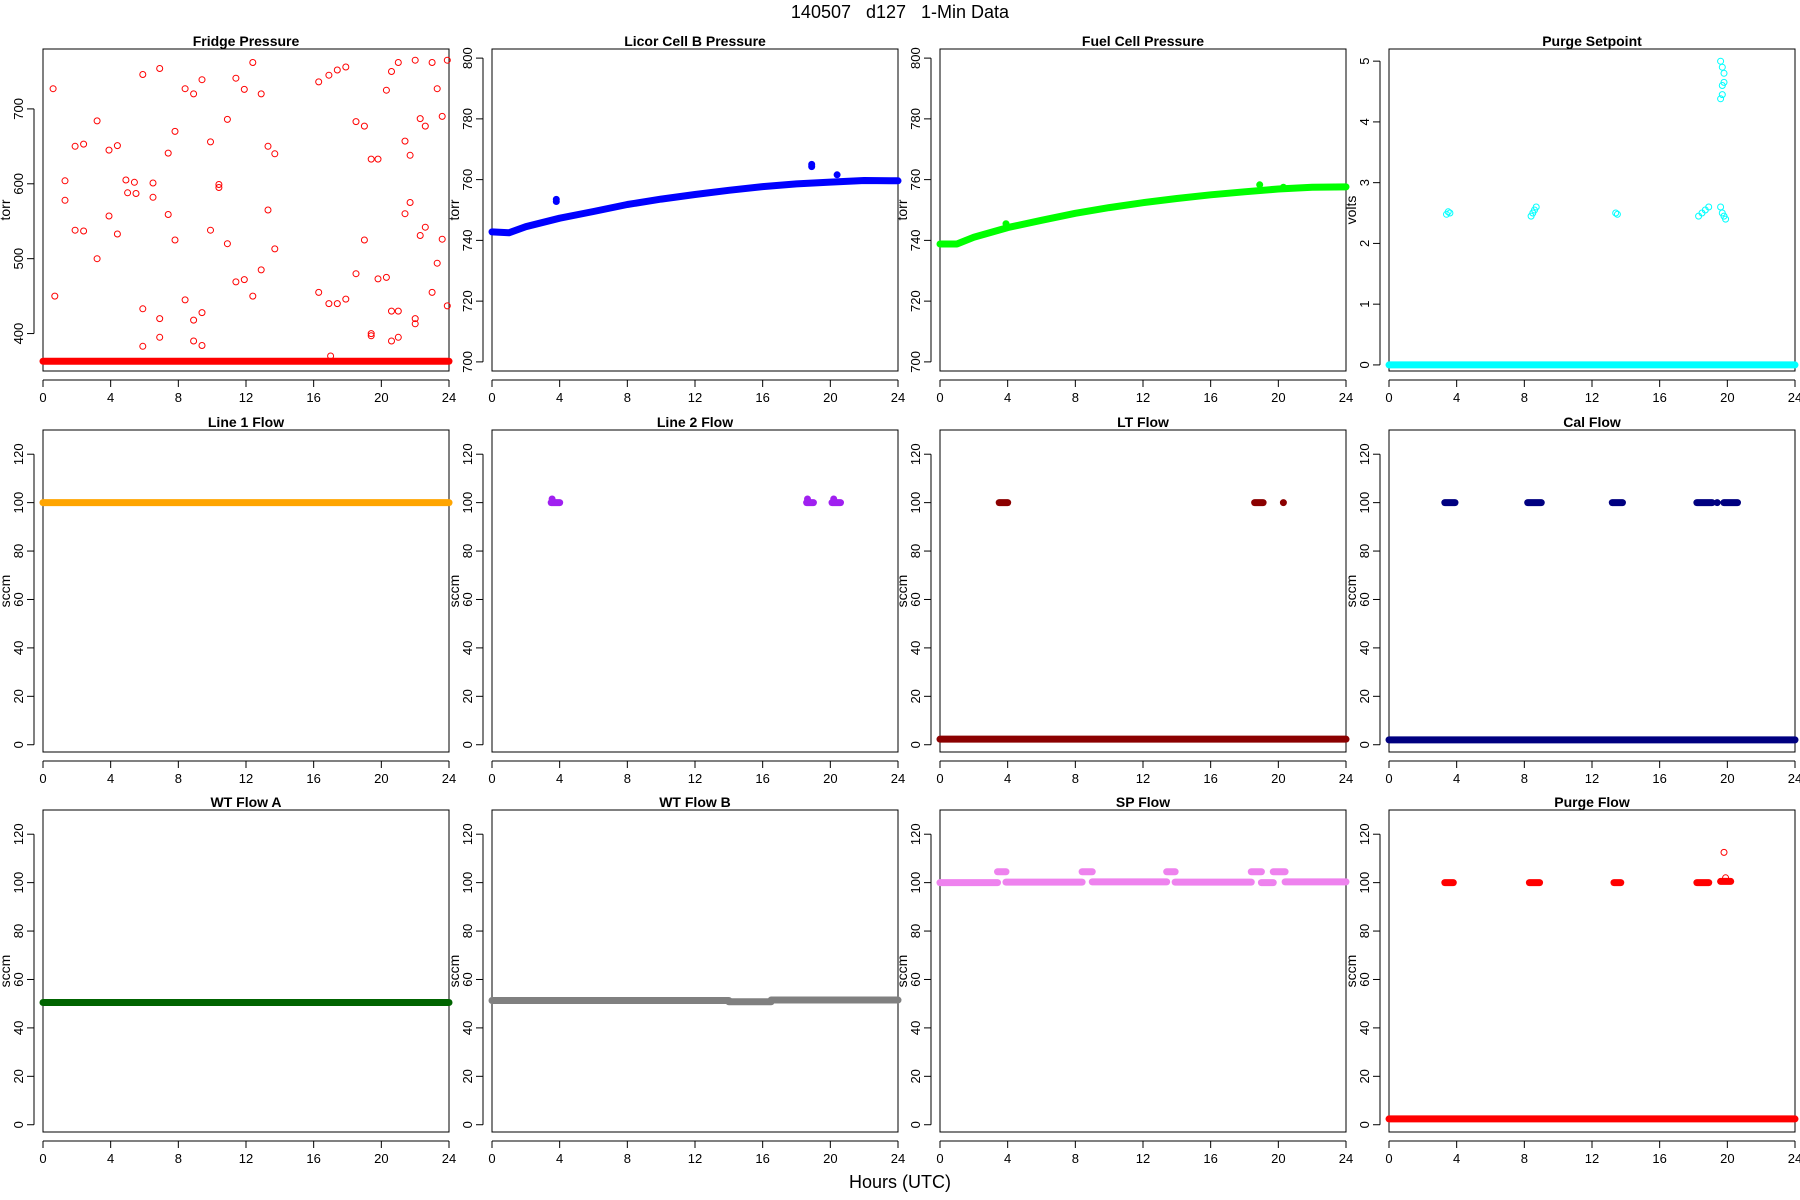 This screenshot has height=1200, width=1800. Describe the element at coordinates (467, 58) in the screenshot. I see `y-tick-label: 800` at that location.